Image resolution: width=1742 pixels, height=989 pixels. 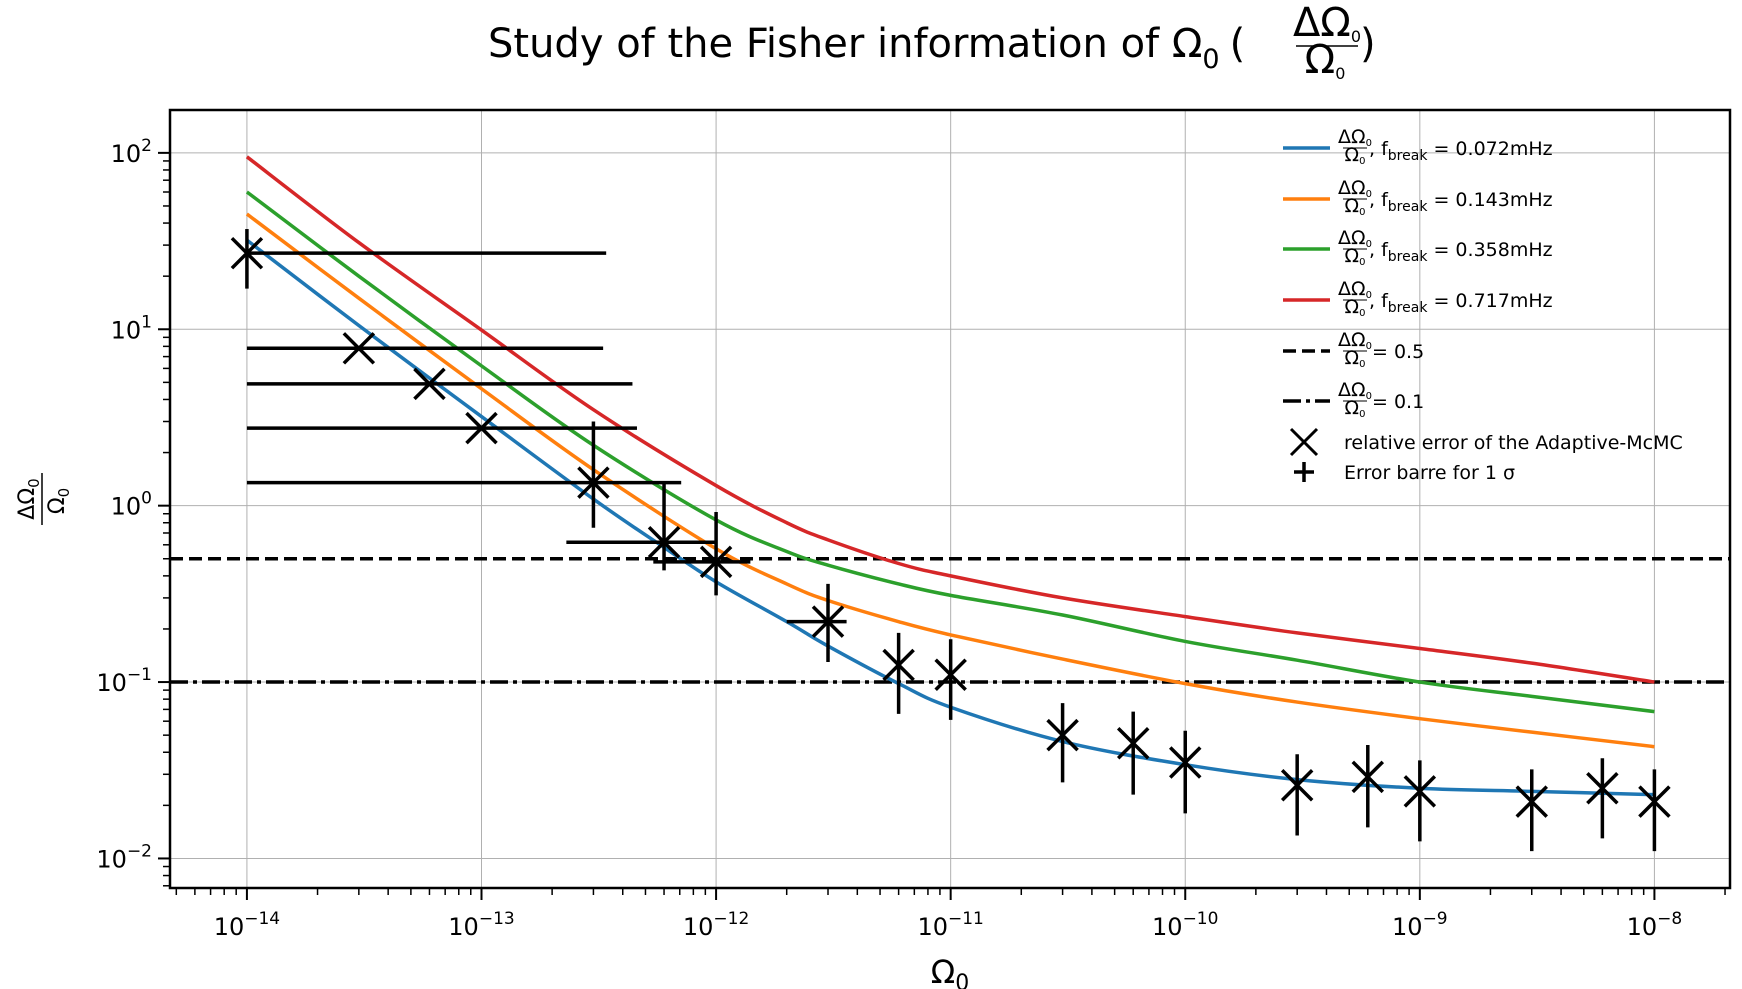 I want to click on x-tick-label-6: 10⁻⁸, so click(x=1655, y=925).